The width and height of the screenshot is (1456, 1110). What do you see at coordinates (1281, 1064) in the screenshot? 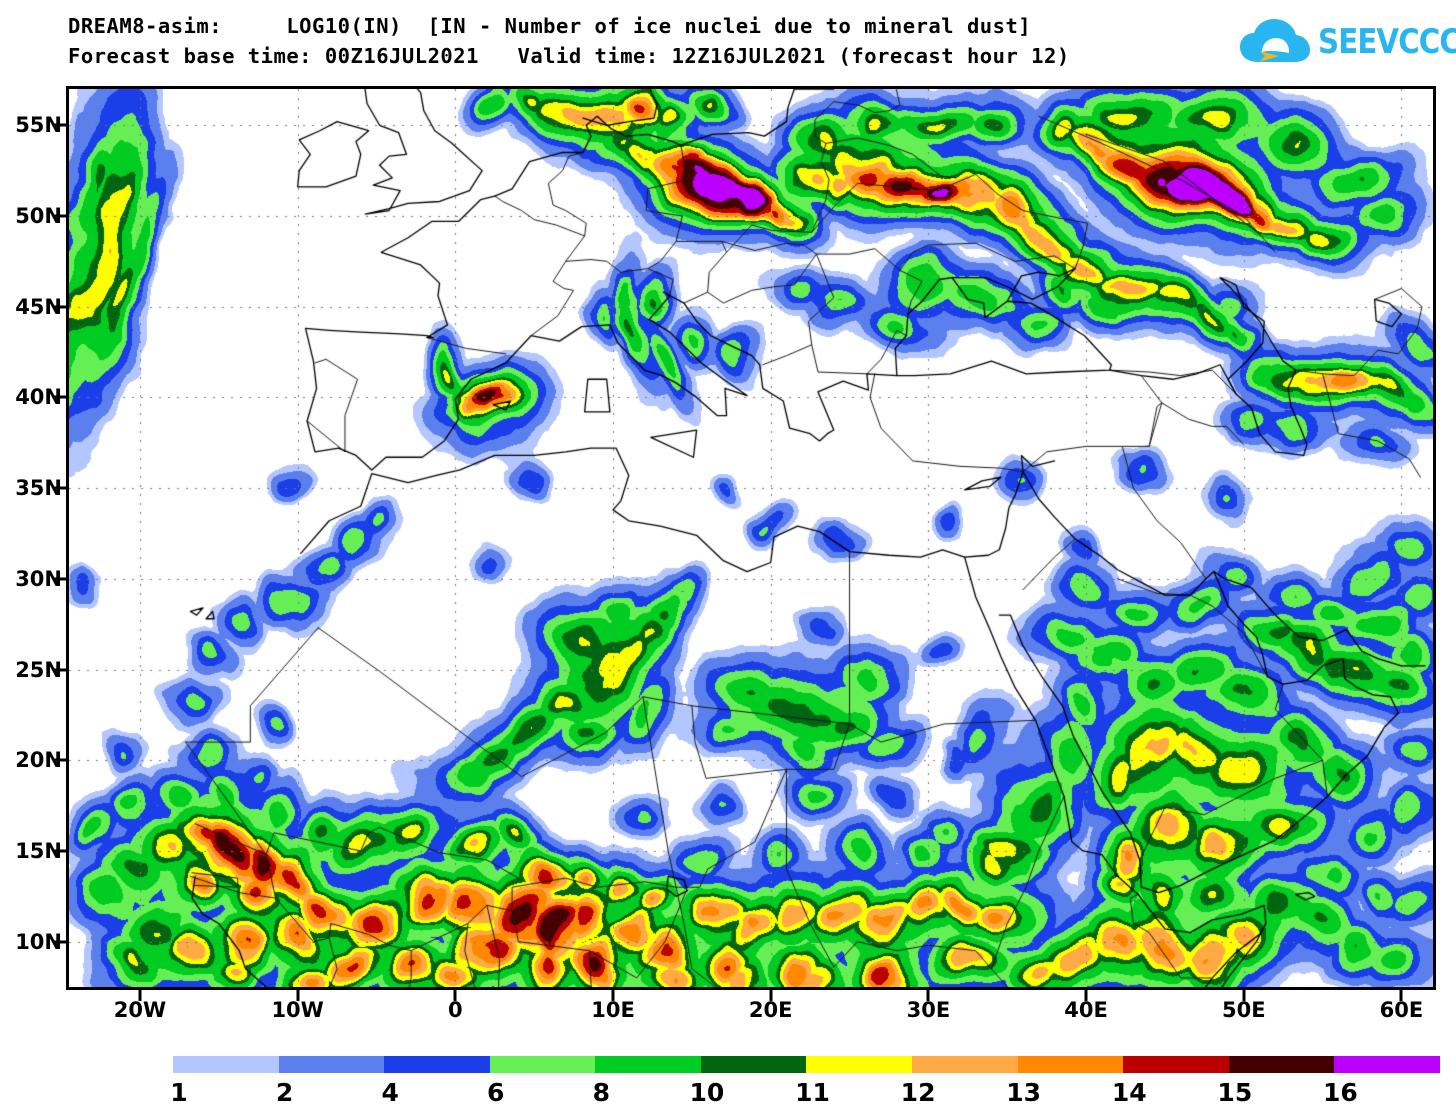
I see `colorbar-segment-dark-brown` at bounding box center [1281, 1064].